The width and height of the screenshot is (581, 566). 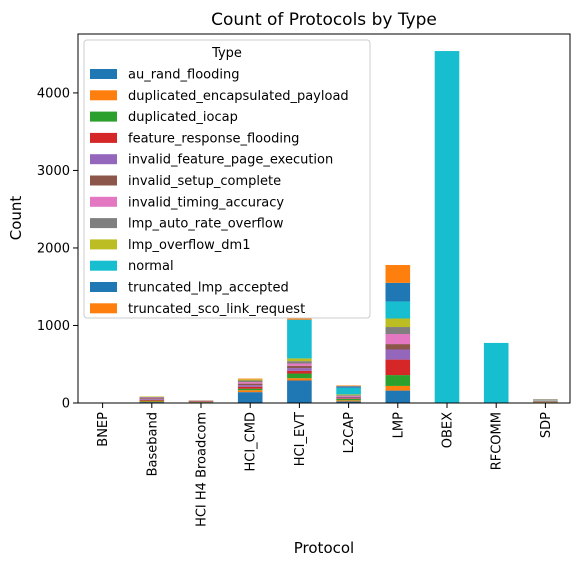 I want to click on legend-label-invalid-feature-page-execution: invalid_feature_page_execution, so click(x=230, y=160).